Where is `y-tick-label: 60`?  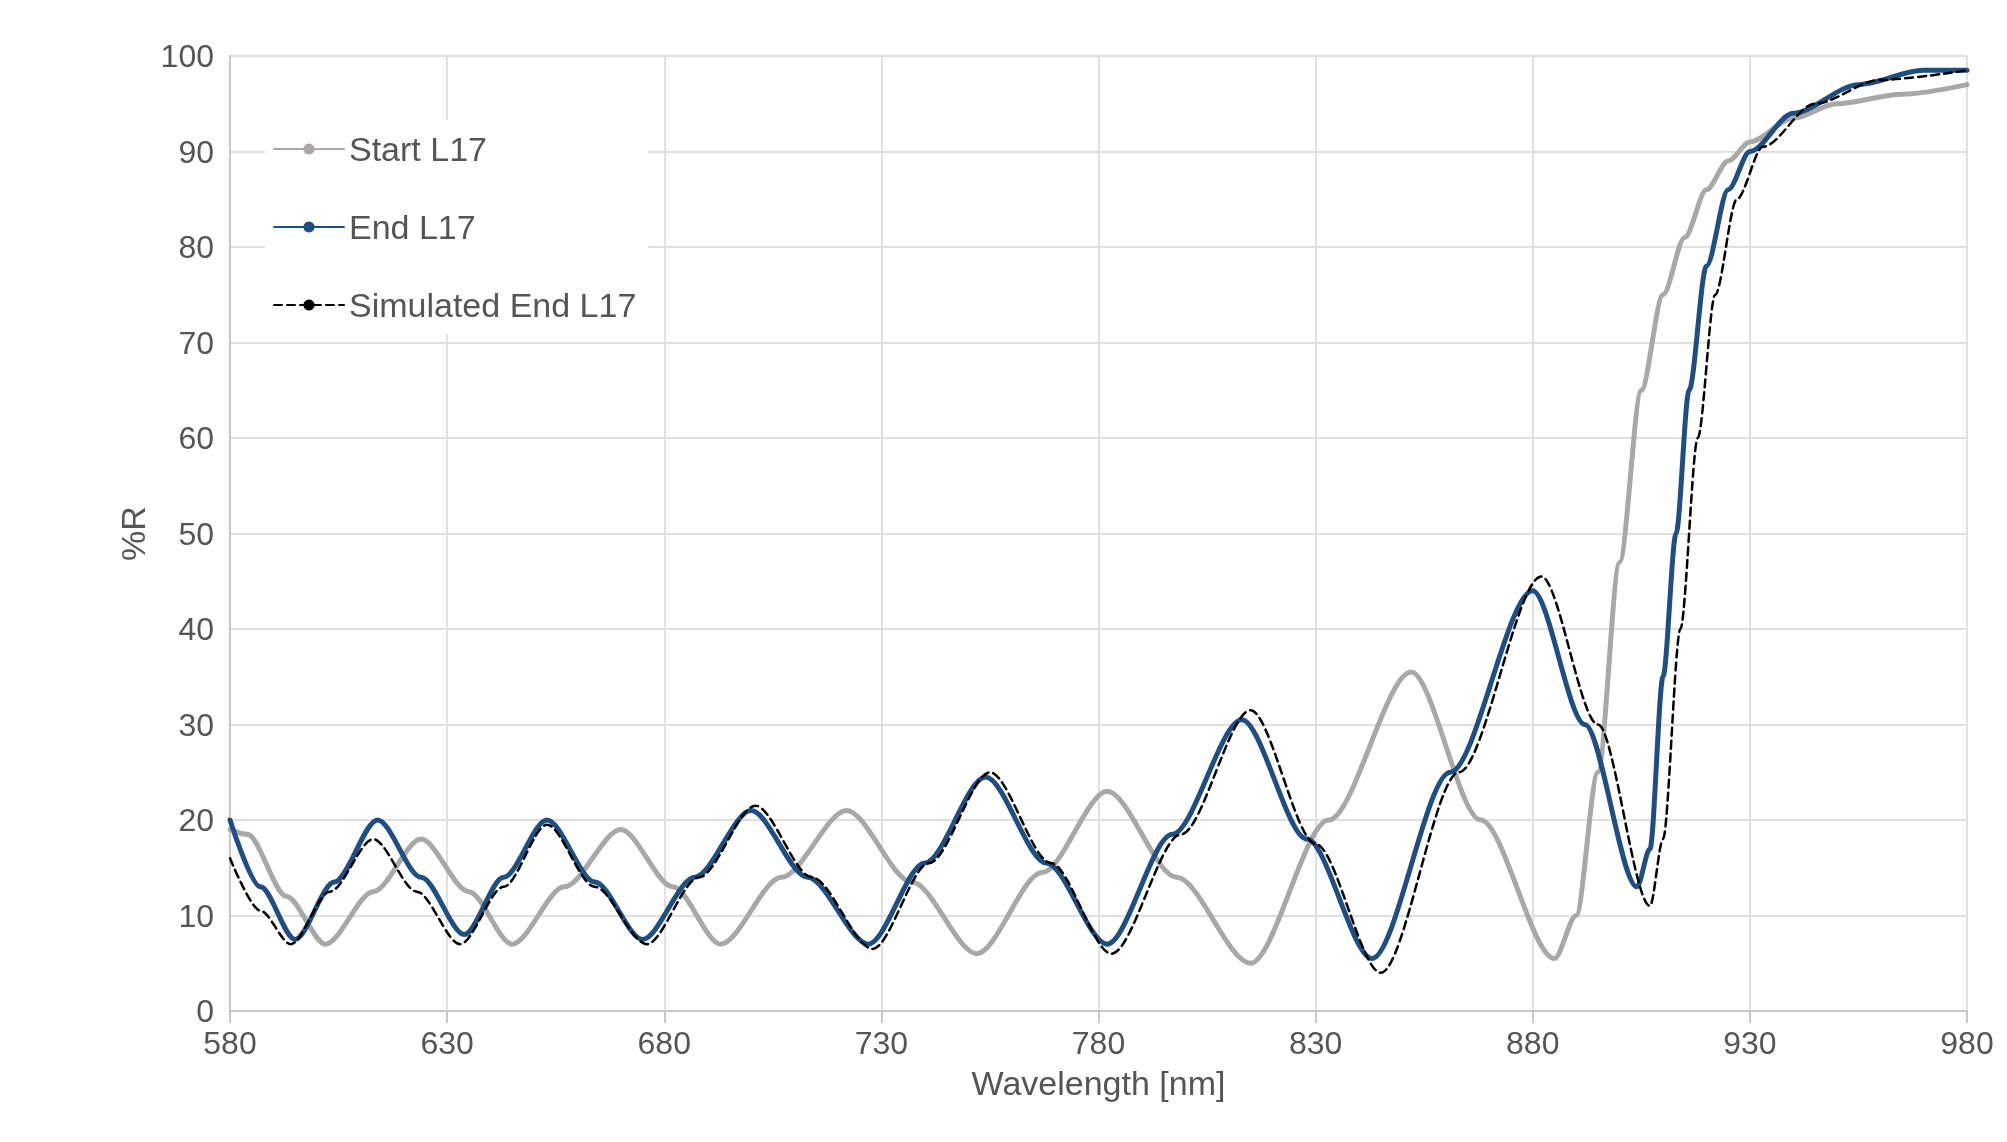 y-tick-label: 60 is located at coordinates (196, 438).